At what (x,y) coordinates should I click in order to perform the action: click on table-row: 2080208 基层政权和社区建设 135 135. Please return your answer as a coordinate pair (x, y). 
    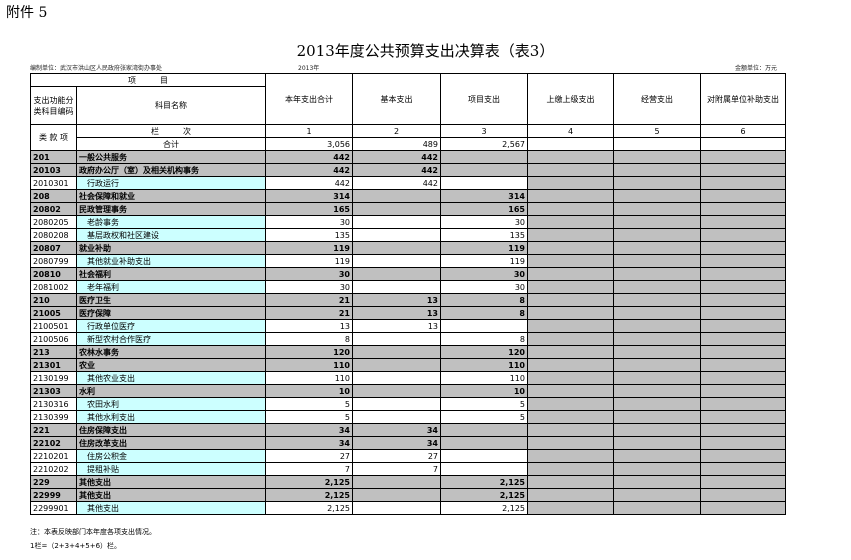
    Looking at the image, I should click on (408, 235).